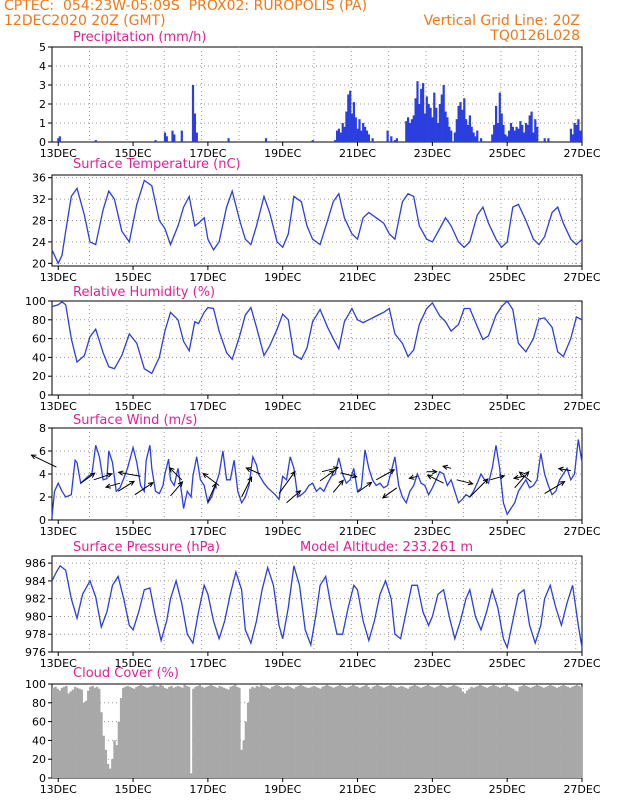  I want to click on y-tick-label: 1, so click(42, 123).